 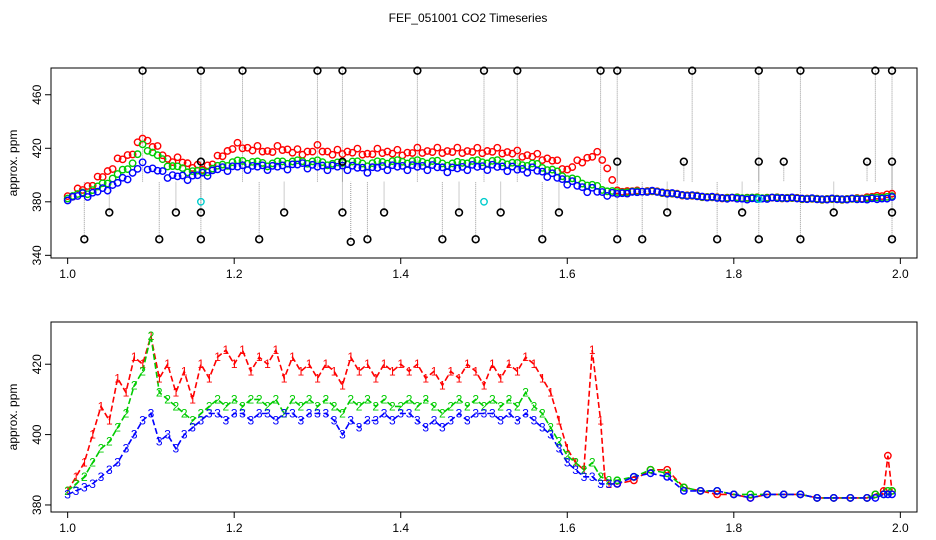 I want to click on top-y-tick-label: 340, so click(x=37, y=255).